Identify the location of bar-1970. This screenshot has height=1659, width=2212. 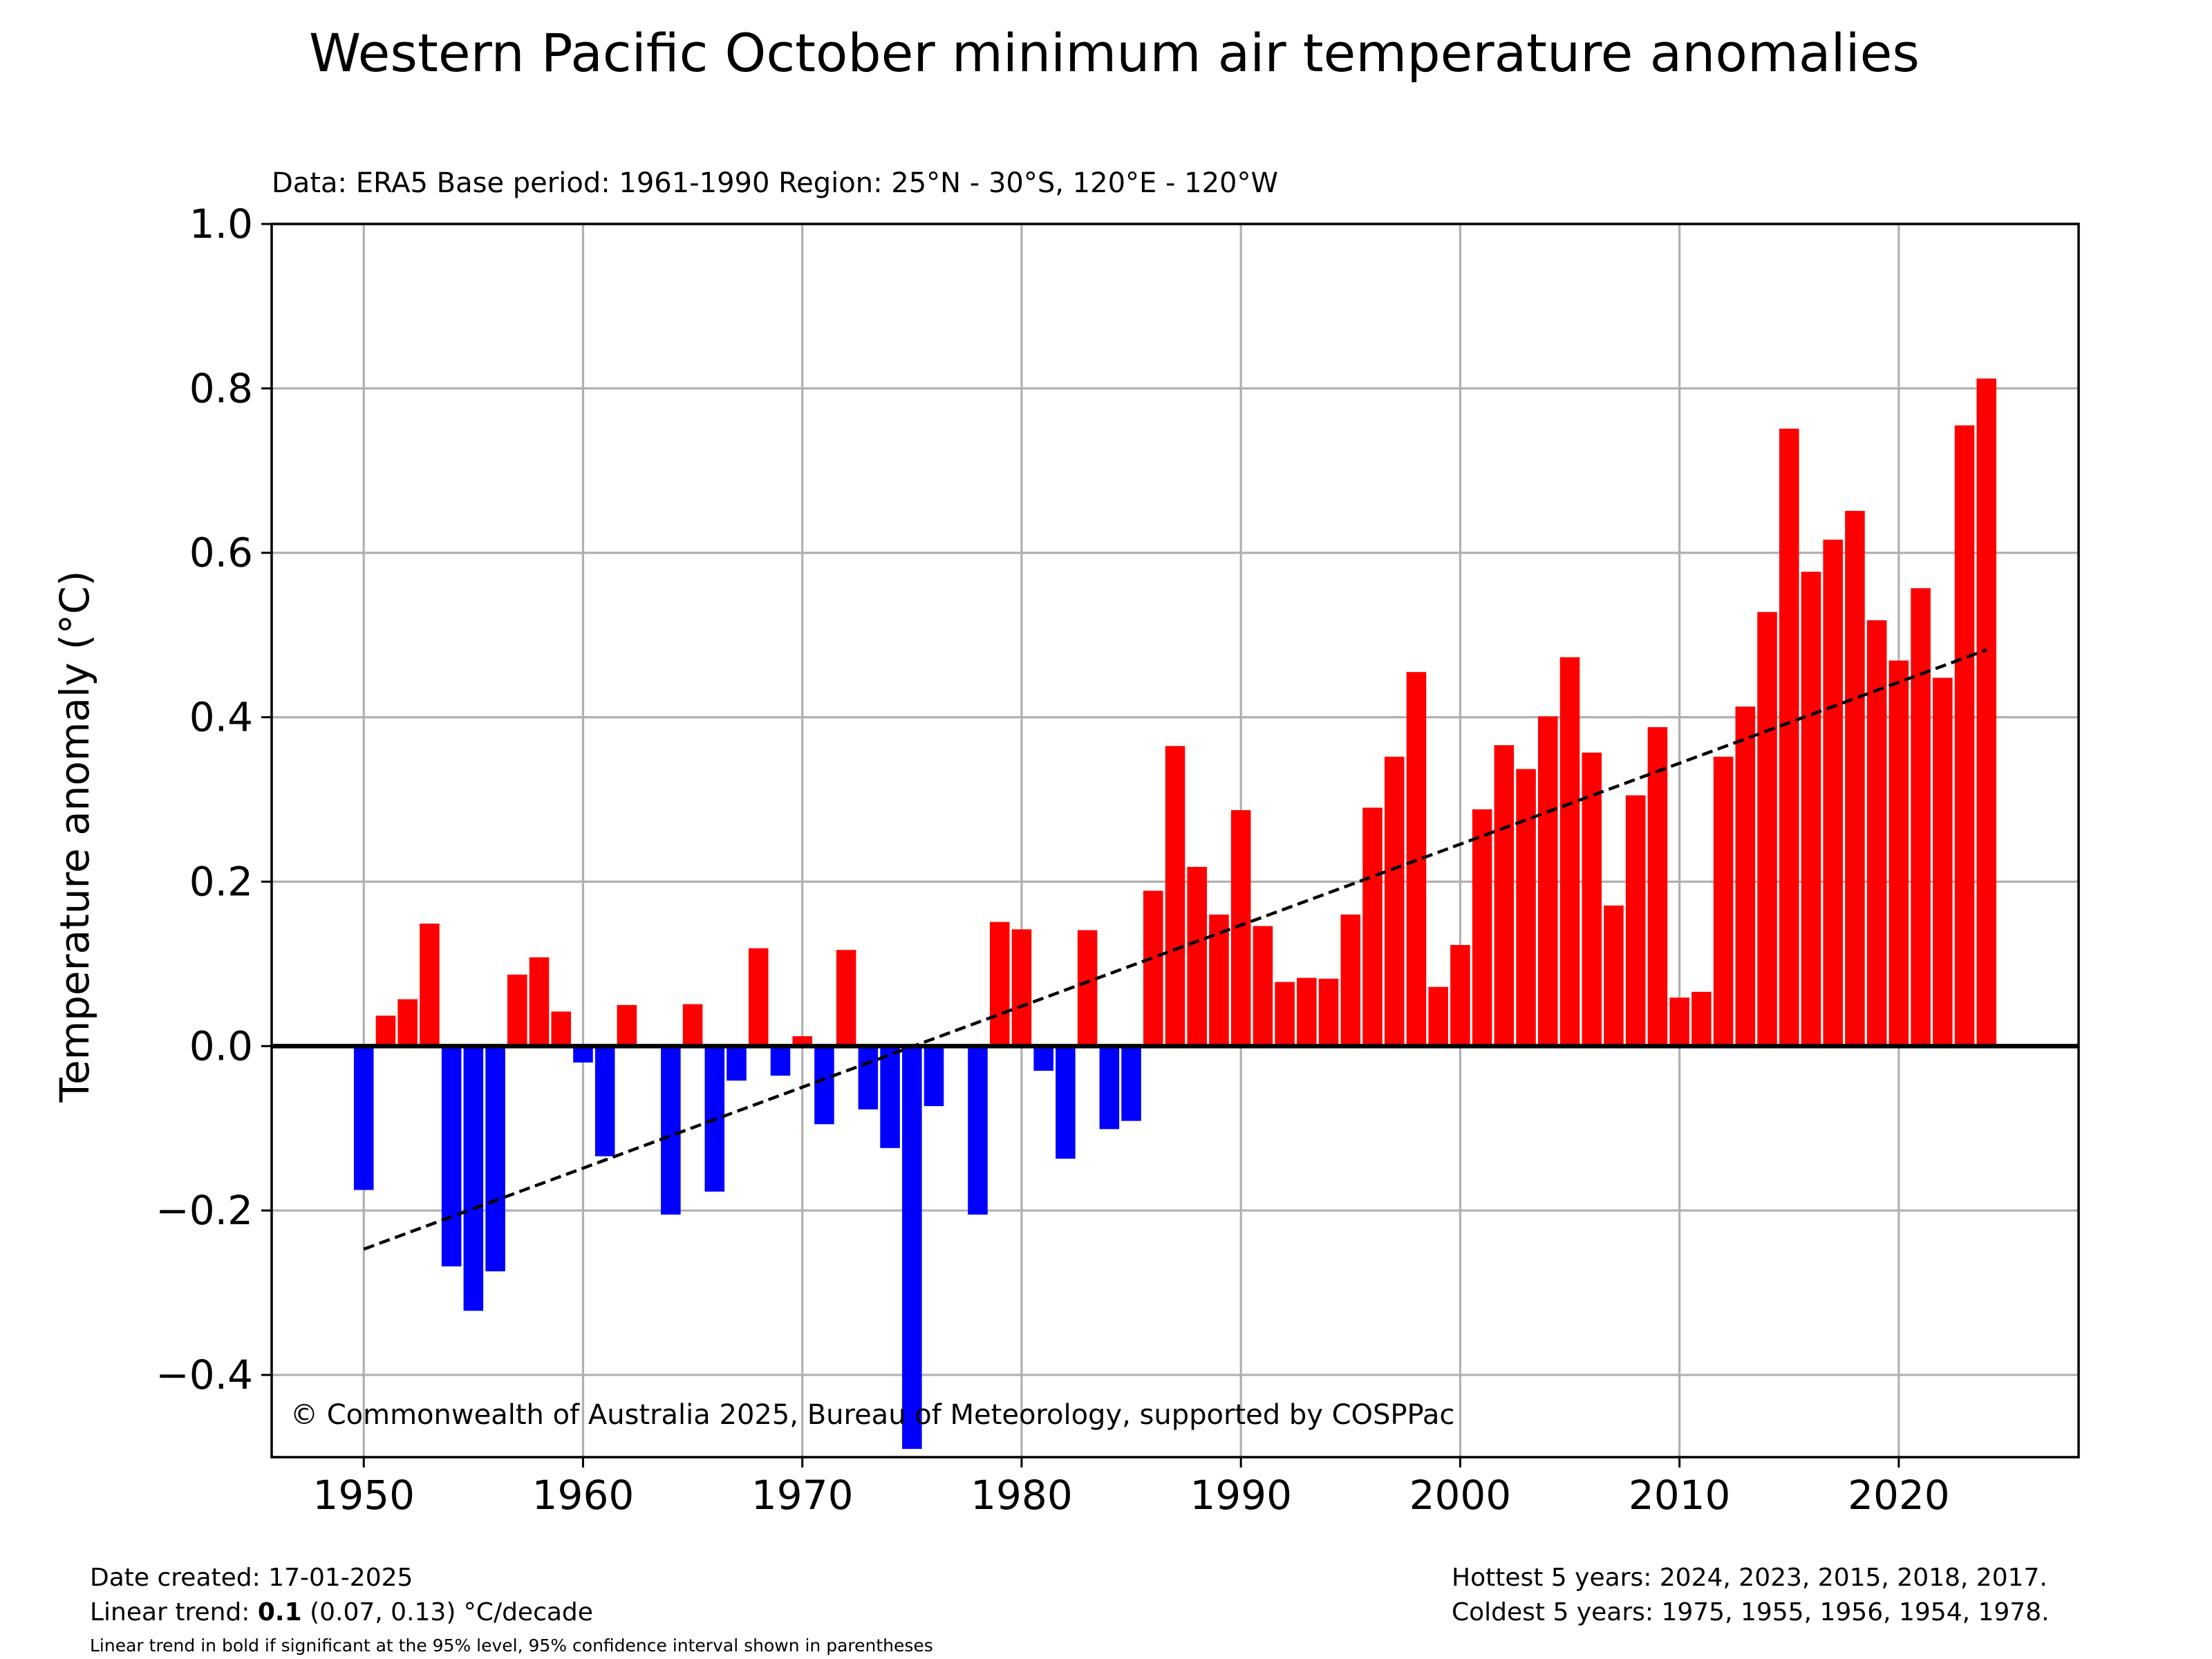
(802, 1042).